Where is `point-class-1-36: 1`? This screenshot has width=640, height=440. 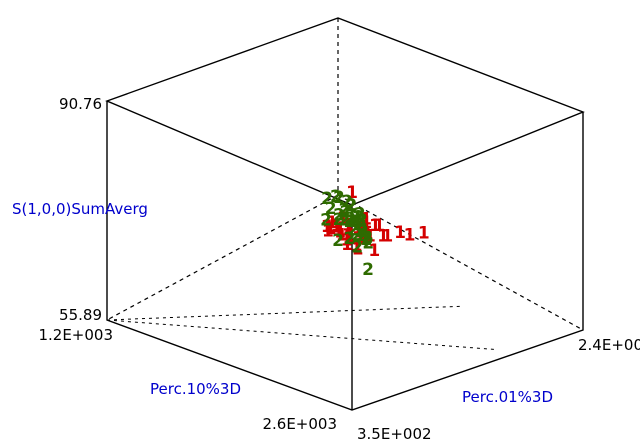
point-class-1-36: 1 is located at coordinates (365, 235).